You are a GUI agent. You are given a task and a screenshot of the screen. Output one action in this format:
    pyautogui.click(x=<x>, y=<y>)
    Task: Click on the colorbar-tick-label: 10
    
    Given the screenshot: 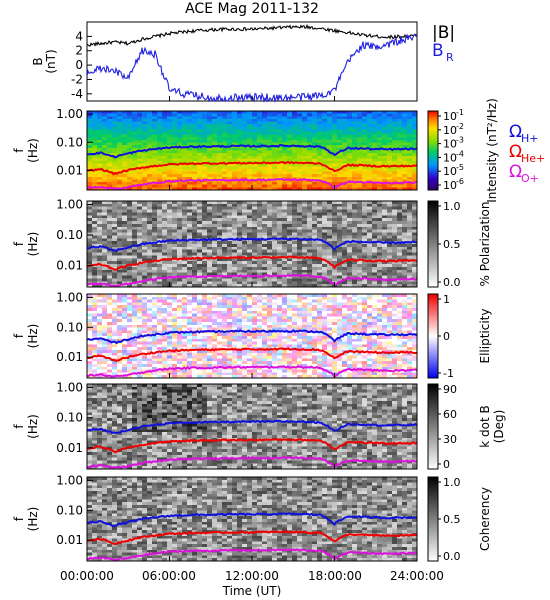 What is the action you would take?
    pyautogui.click(x=450, y=130)
    